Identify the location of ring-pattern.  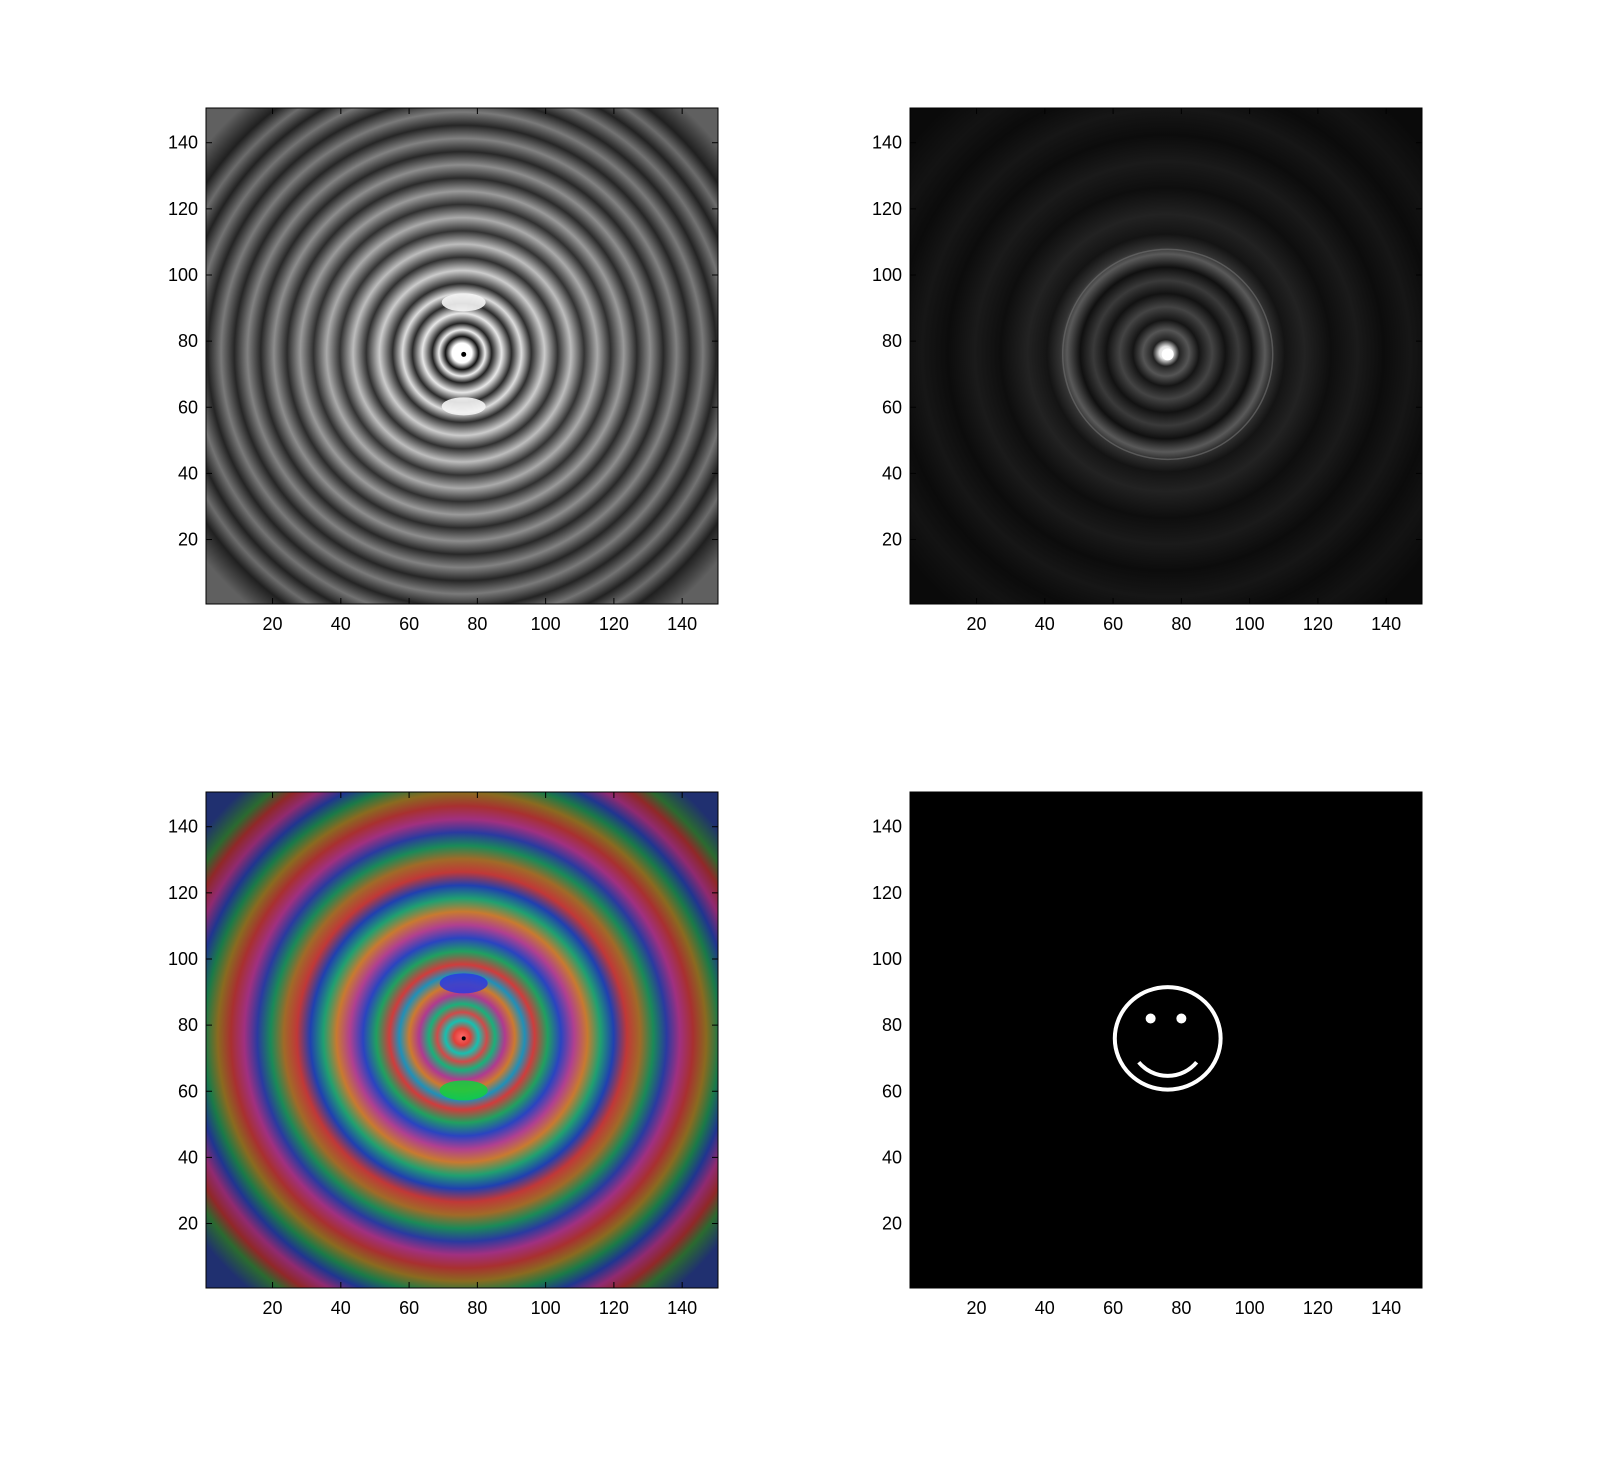
(462, 1040).